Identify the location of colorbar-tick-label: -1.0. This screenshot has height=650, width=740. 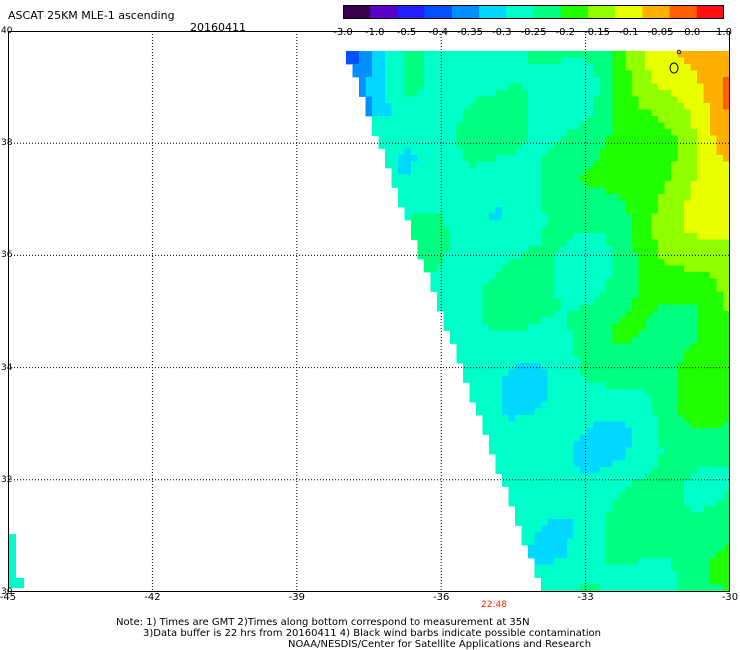
(374, 32).